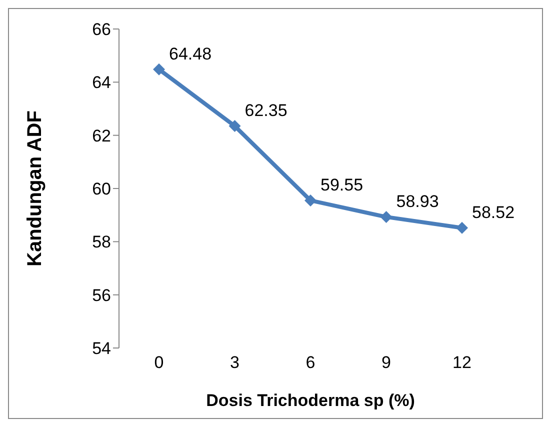 This screenshot has height=427, width=553. Describe the element at coordinates (101, 242) in the screenshot. I see `y-tick-label: 58` at that location.